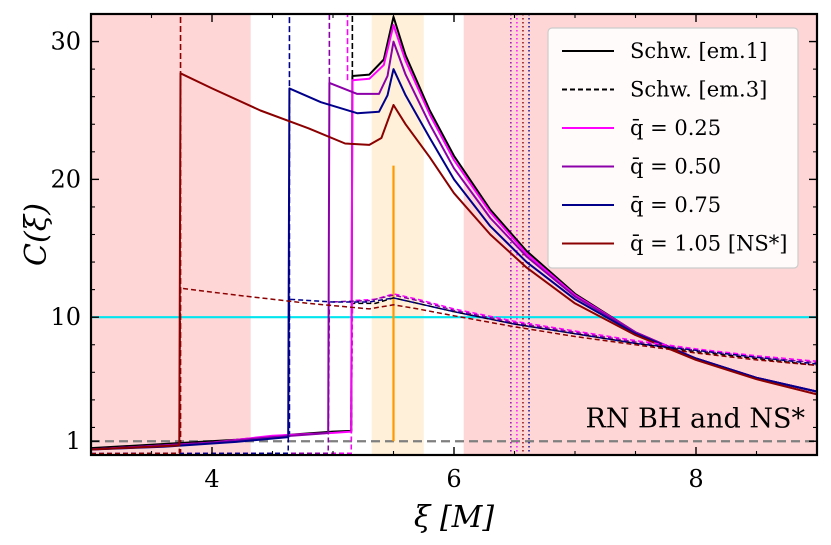  Describe the element at coordinates (698, 51) in the screenshot. I see `legend-label: Schw. [em.1]` at that location.